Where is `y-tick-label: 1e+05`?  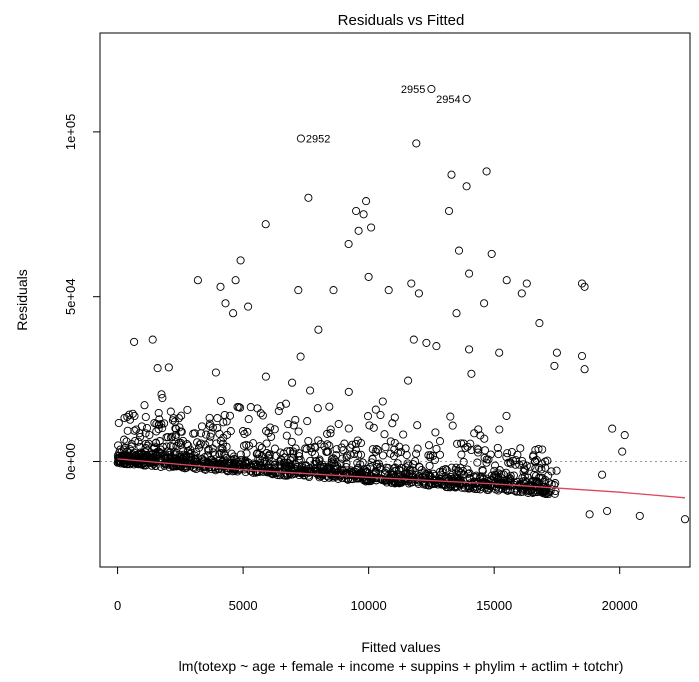
y-tick-label: 1e+05 is located at coordinates (70, 132).